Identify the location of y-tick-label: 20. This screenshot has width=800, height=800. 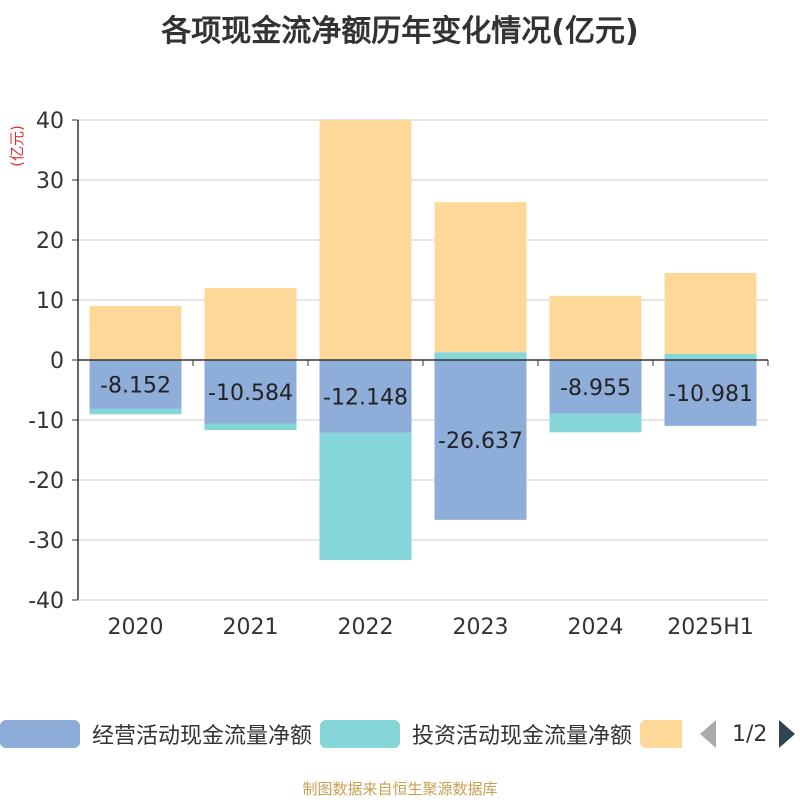
(50, 241).